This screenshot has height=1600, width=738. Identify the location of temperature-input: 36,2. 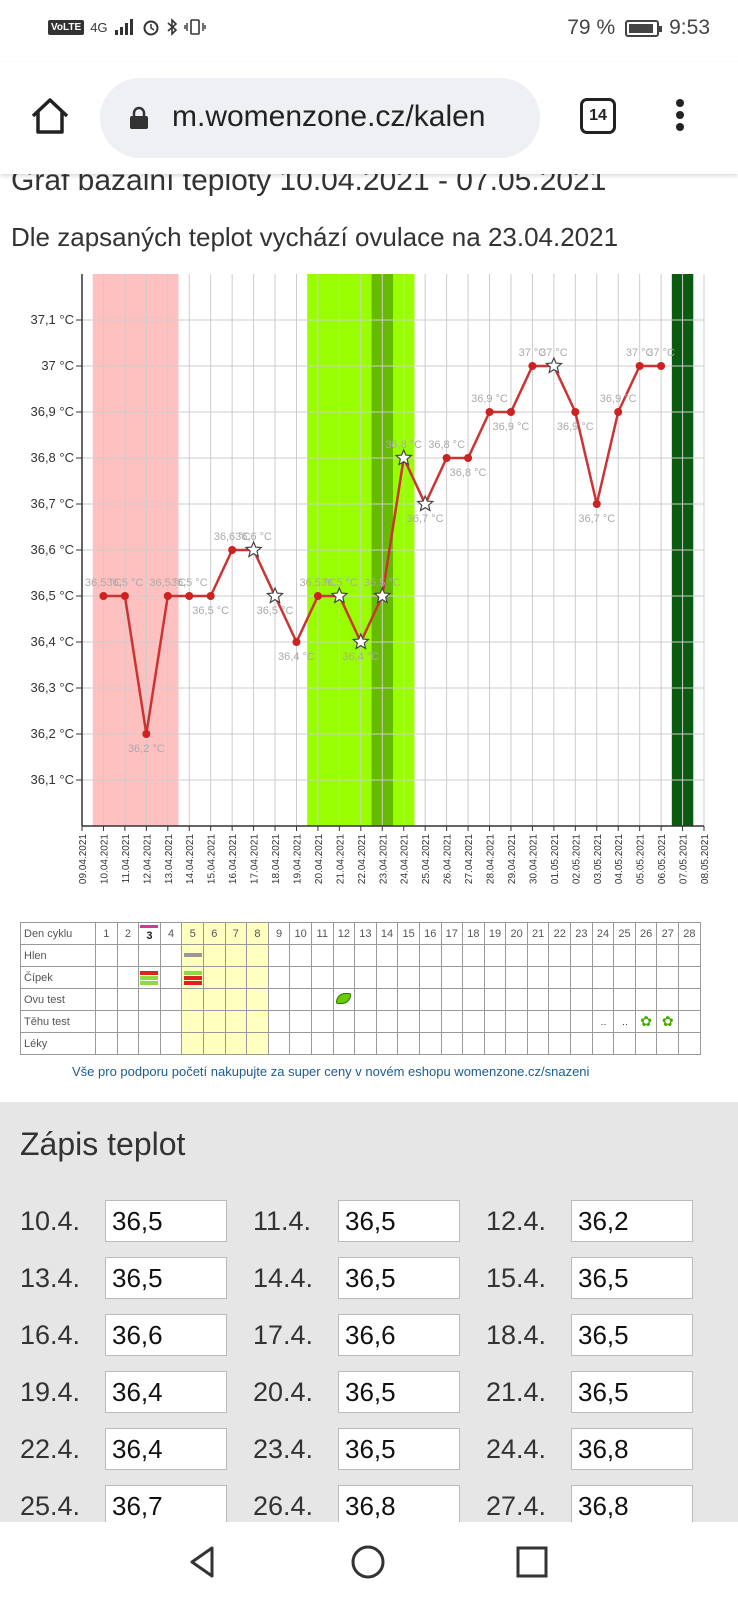
(632, 1221).